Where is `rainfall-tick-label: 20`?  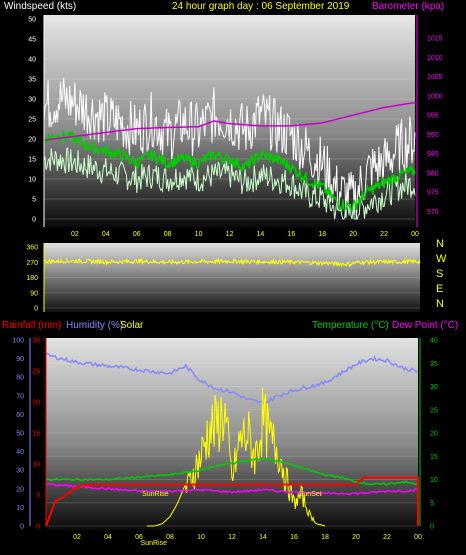 rainfall-tick-label: 20 is located at coordinates (36, 403).